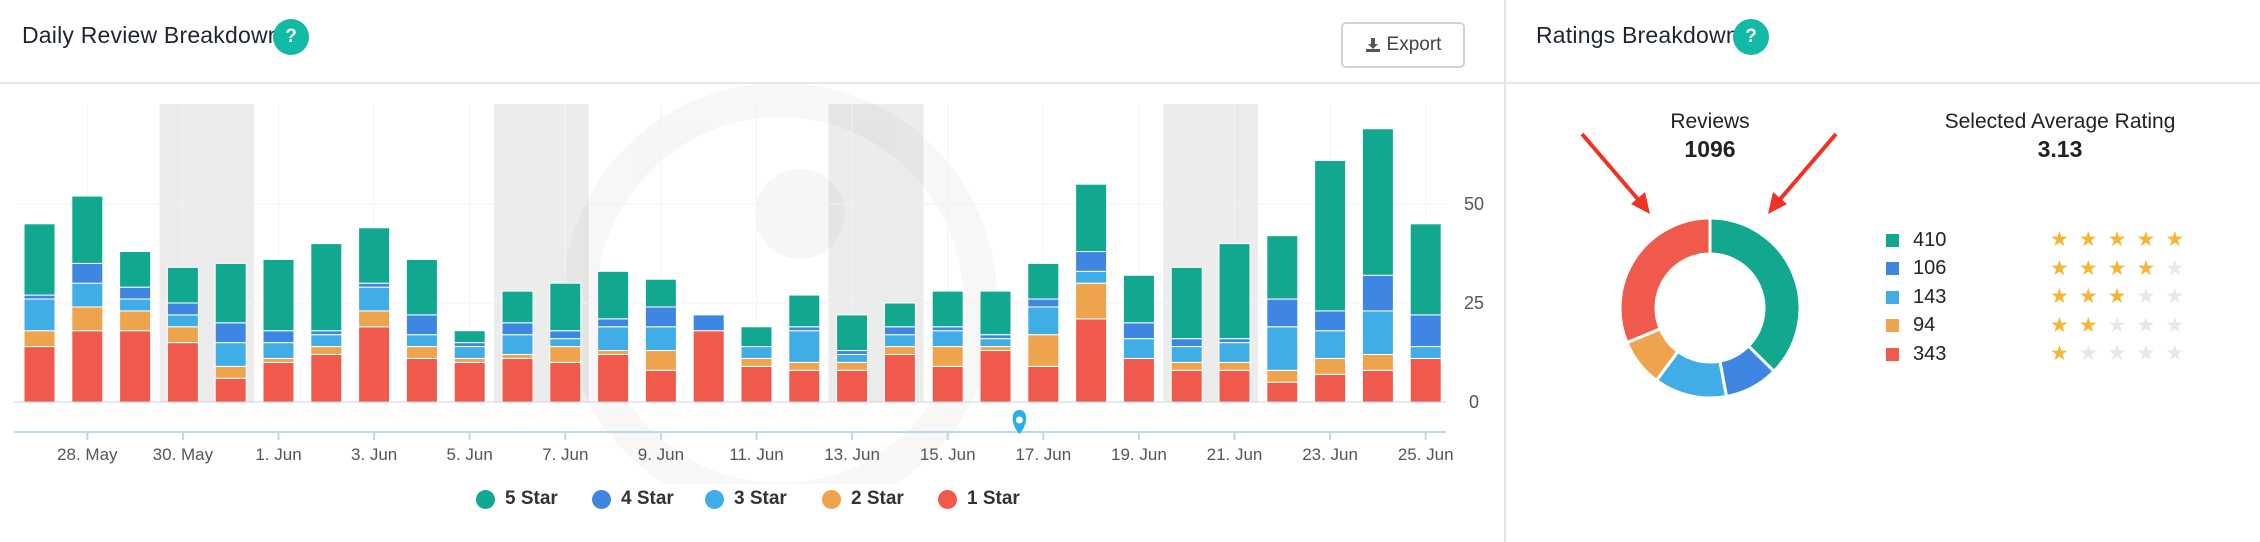 Image resolution: width=2260 pixels, height=542 pixels. Describe the element at coordinates (746, 499) in the screenshot. I see `legend-item-3-star: 3 Star` at that location.